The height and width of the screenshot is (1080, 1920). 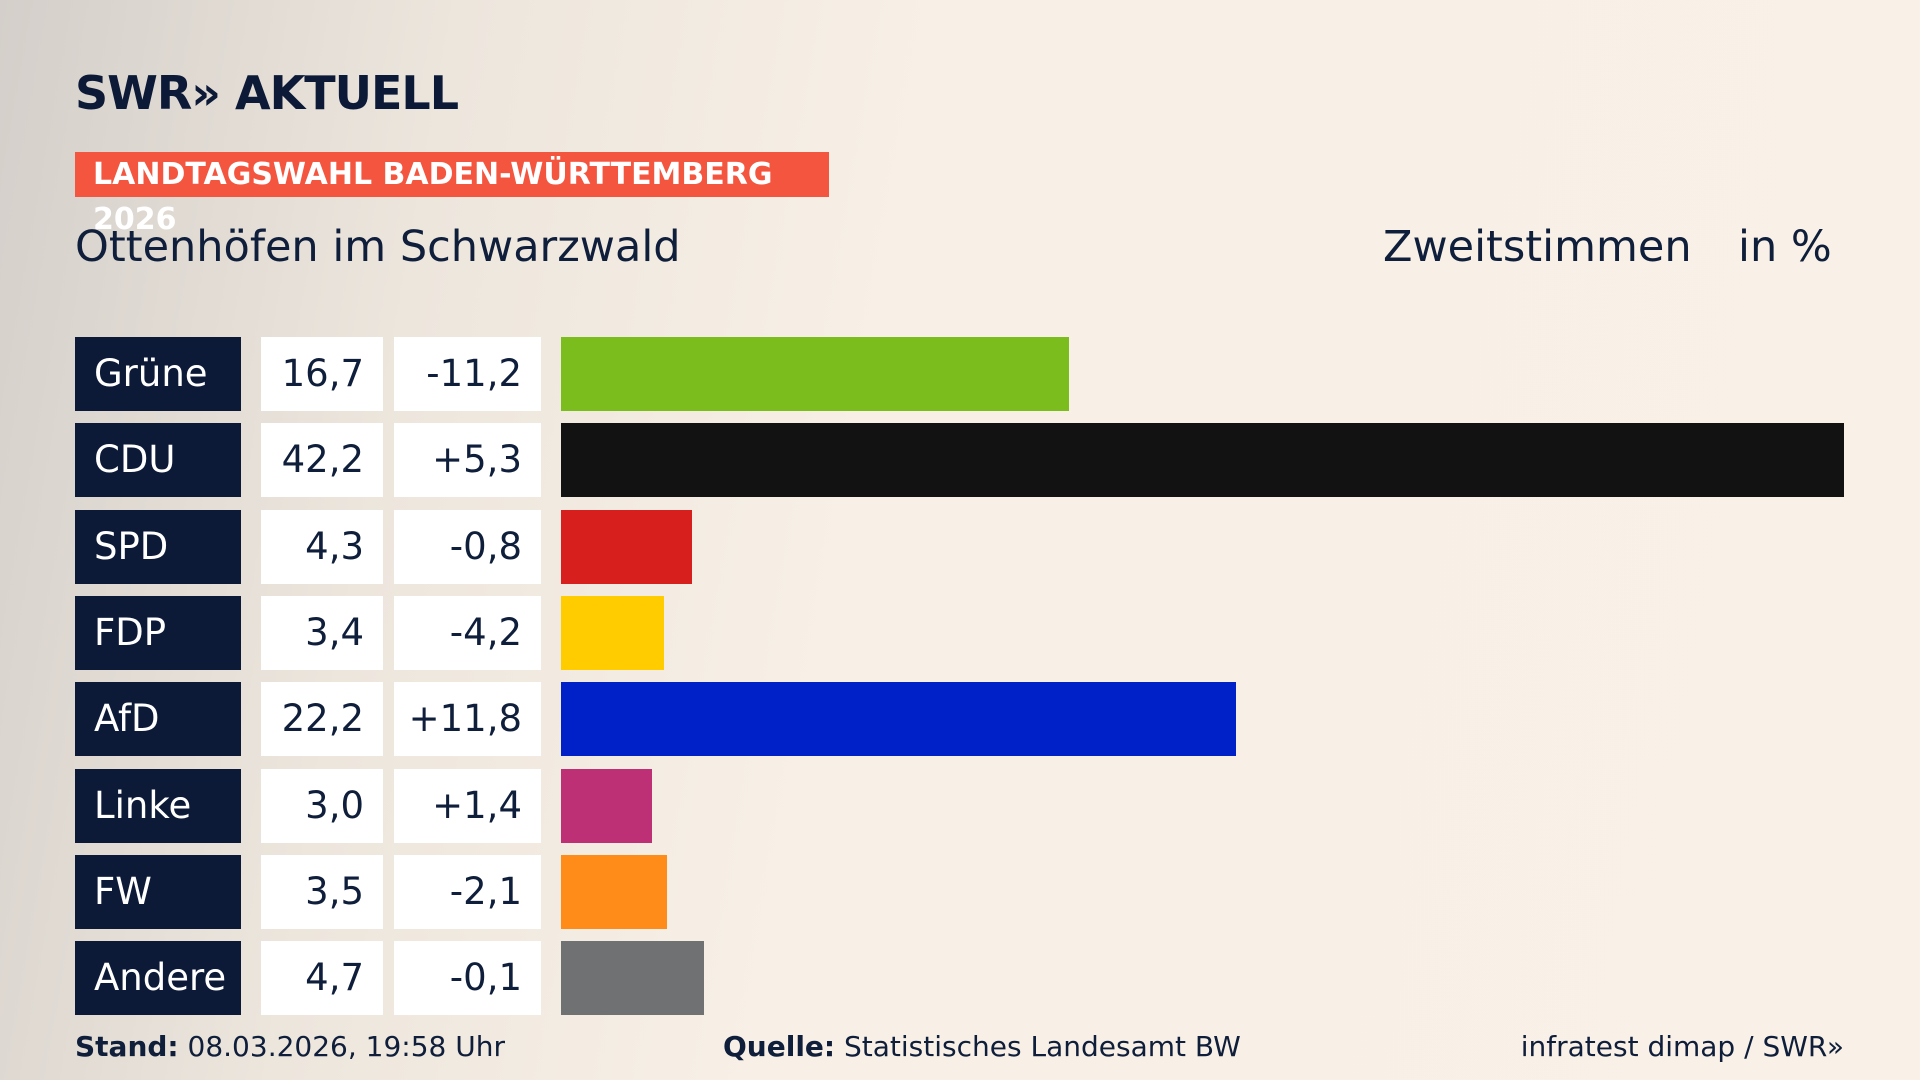 I want to click on date-label: Stand:, so click(x=127, y=1046).